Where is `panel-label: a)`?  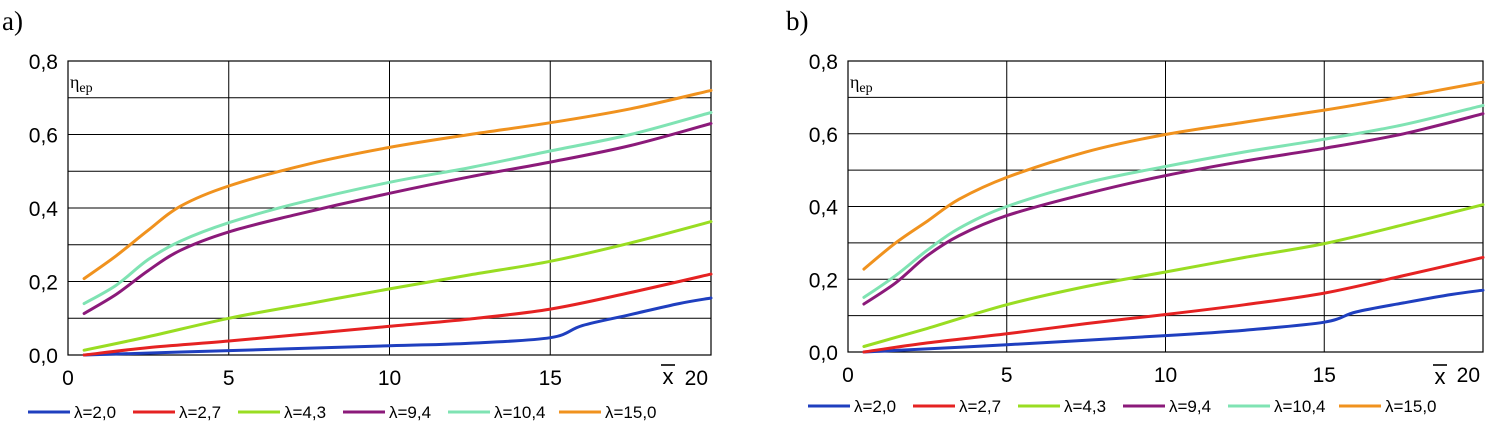 panel-label: a) is located at coordinates (12, 21).